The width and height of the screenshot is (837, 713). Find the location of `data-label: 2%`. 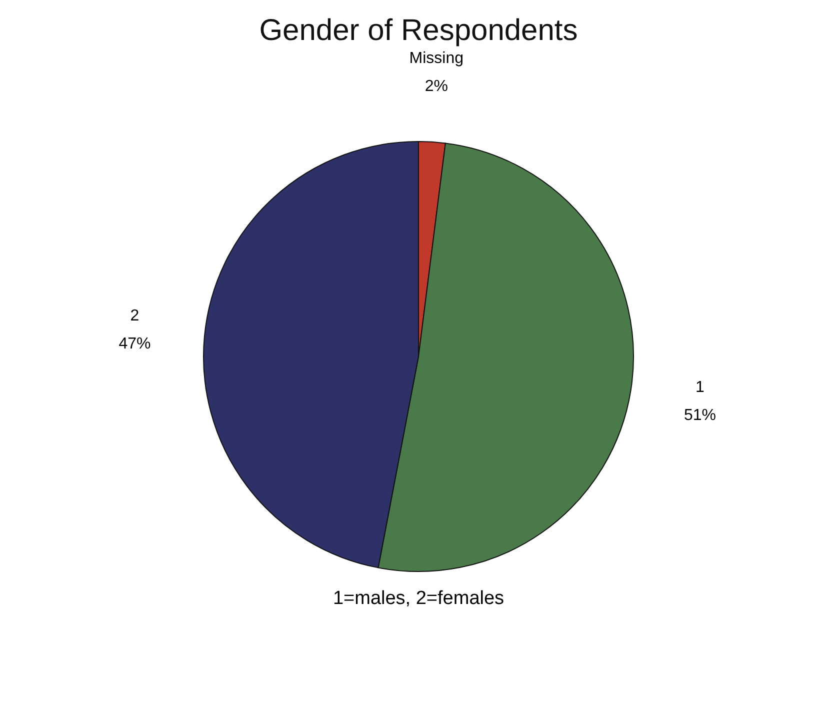

data-label: 2% is located at coordinates (436, 87).